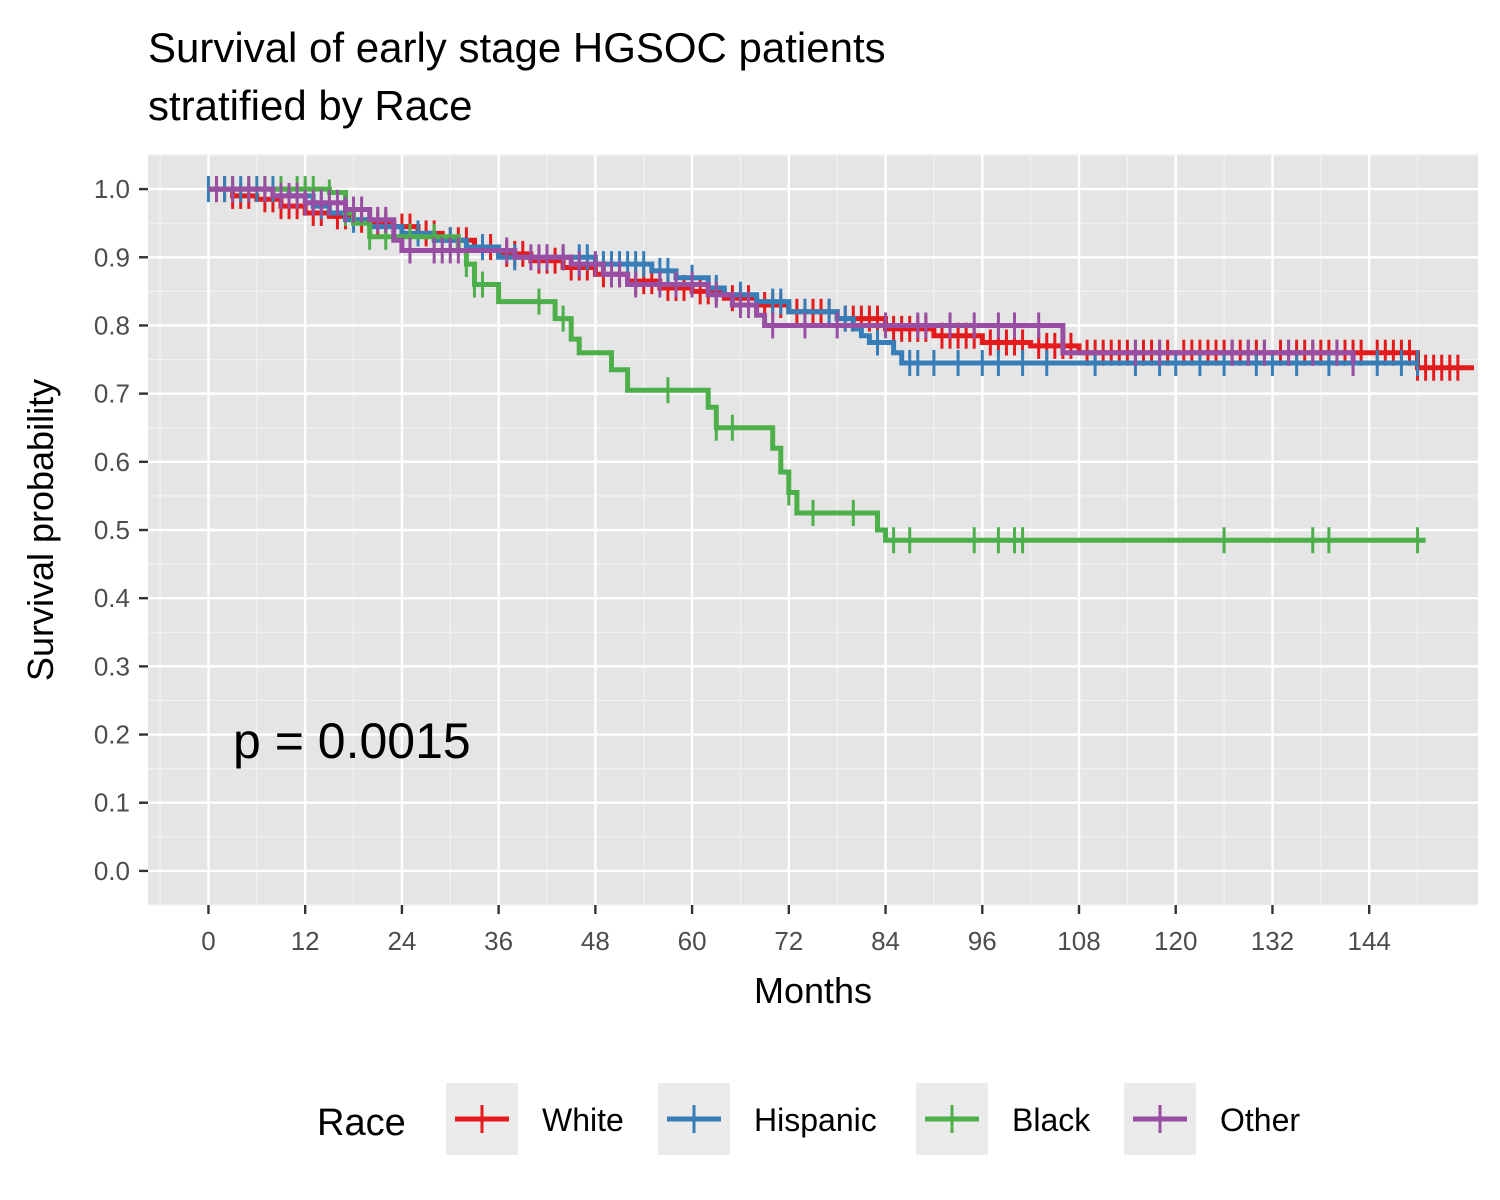  I want to click on legend: Race White Hispanic Black Other, so click(808, 1119).